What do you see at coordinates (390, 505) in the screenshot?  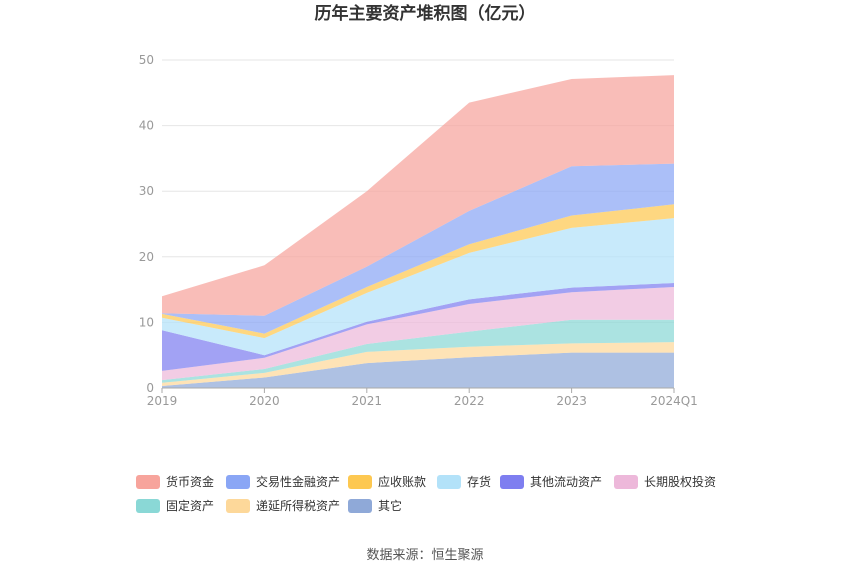 I see `legend-label: 其它` at bounding box center [390, 505].